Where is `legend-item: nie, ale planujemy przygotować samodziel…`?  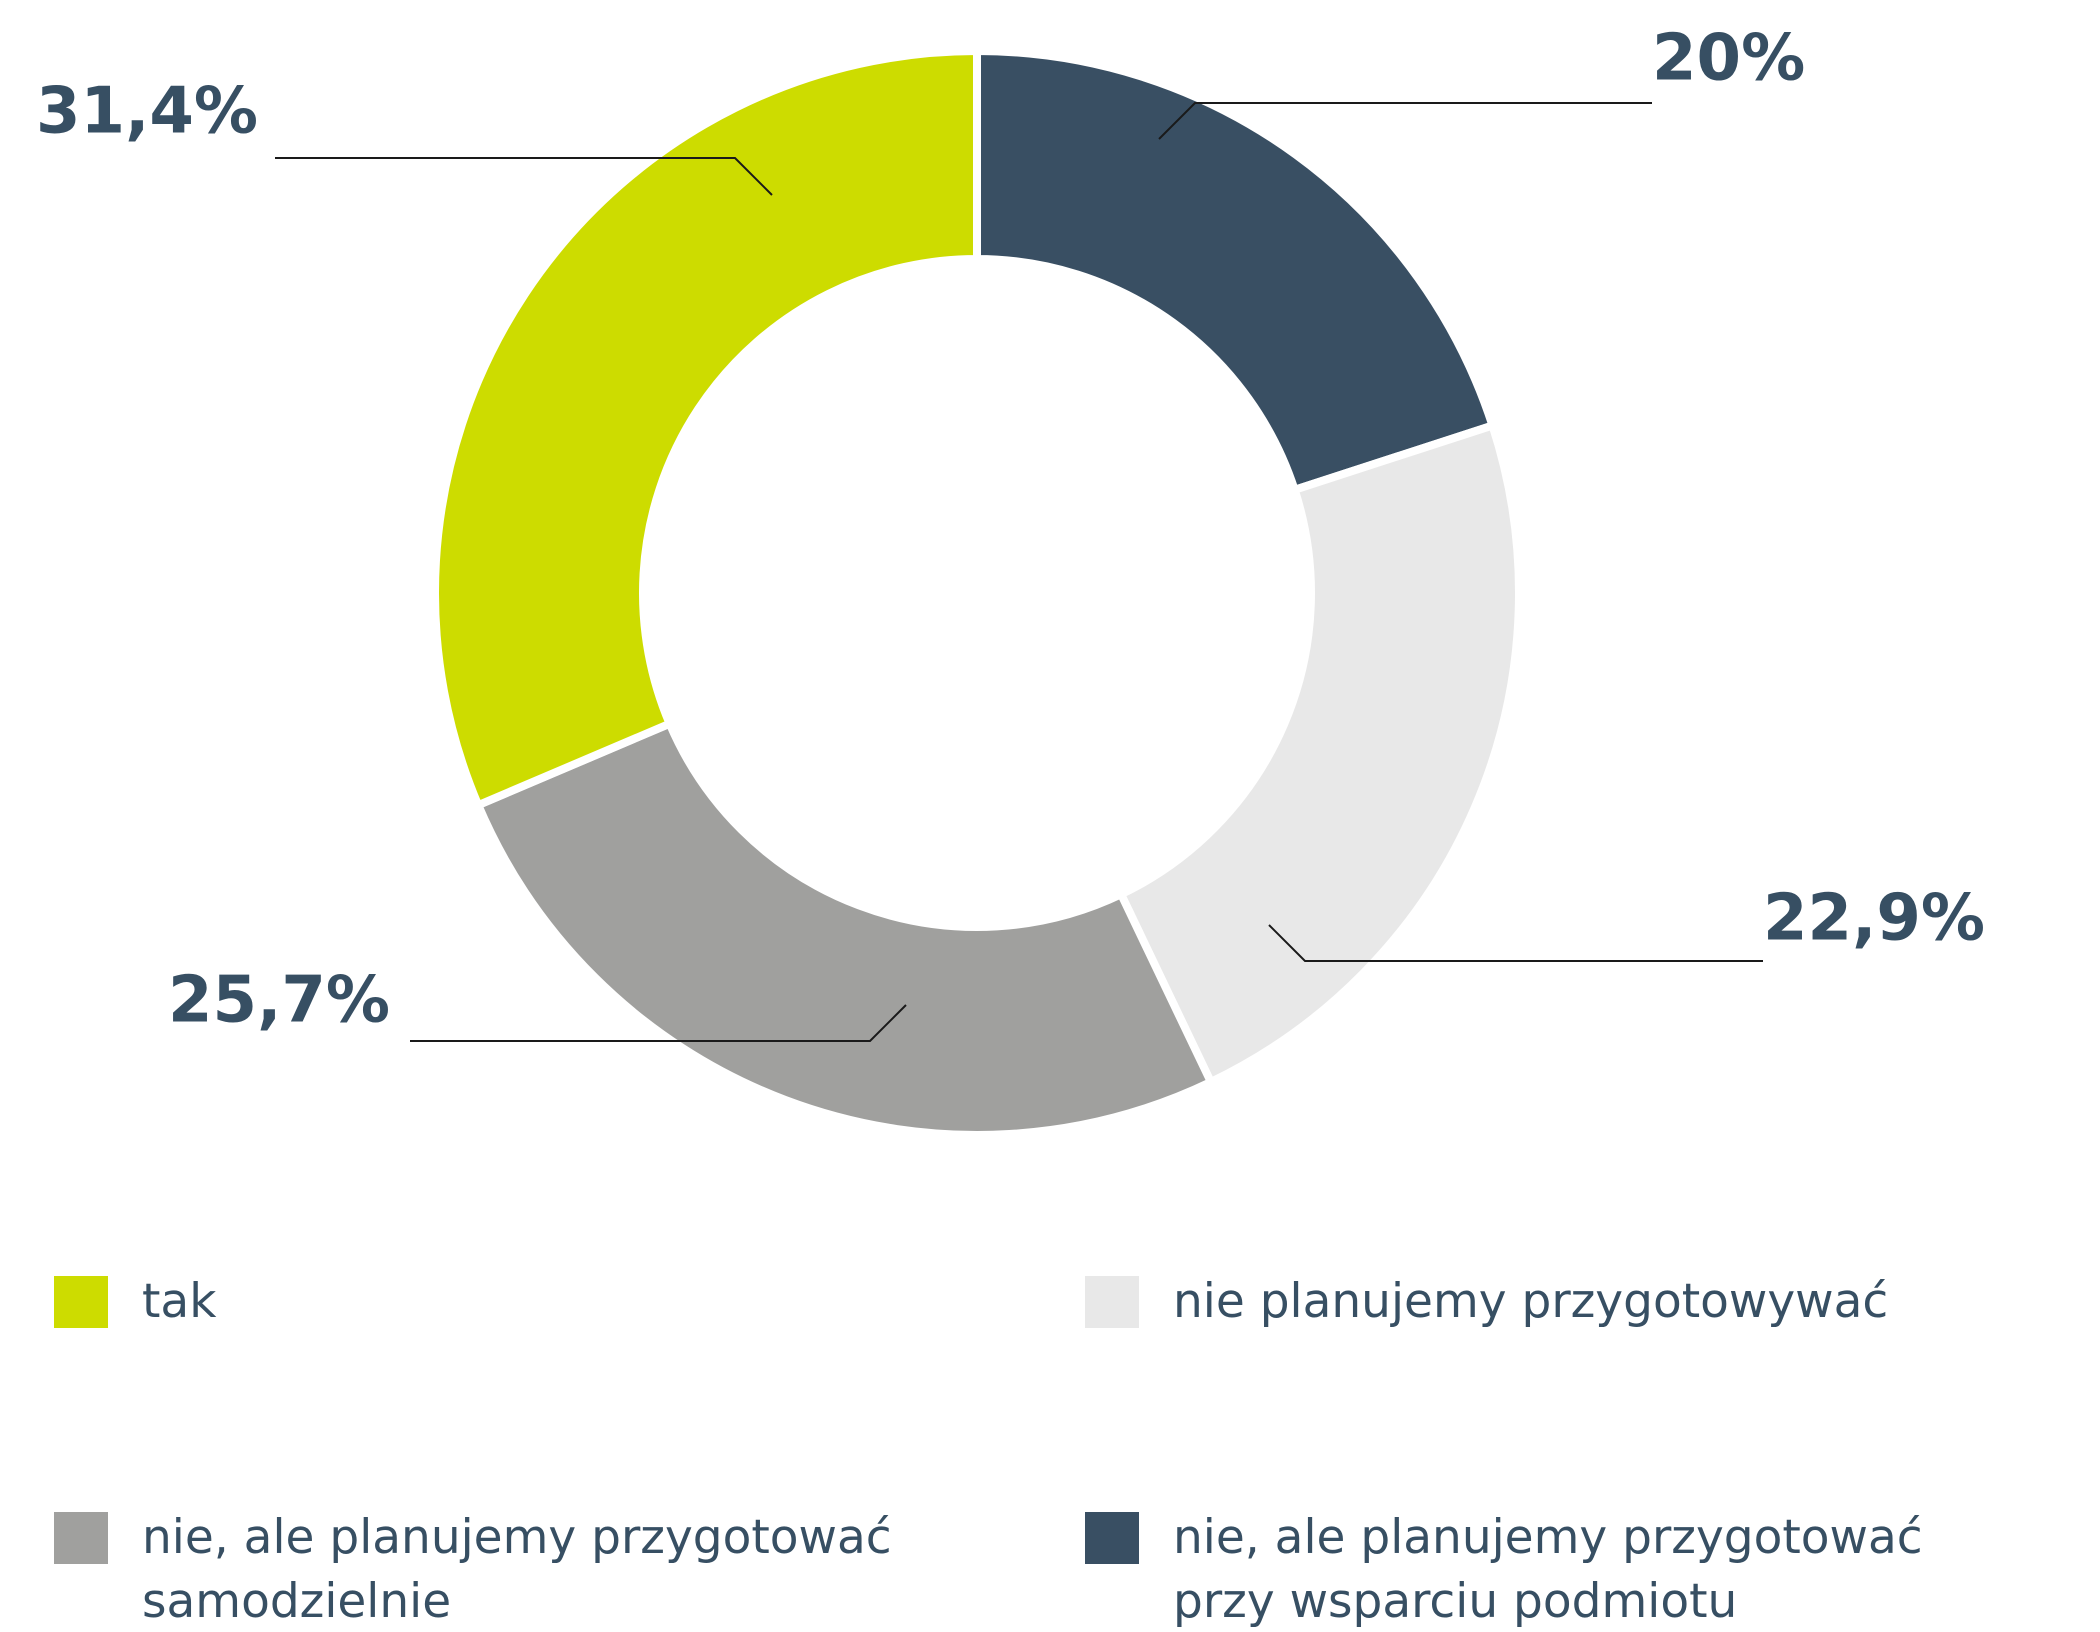
legend-item: nie, ale planujemy przygotować samodziel… is located at coordinates (484, 1571).